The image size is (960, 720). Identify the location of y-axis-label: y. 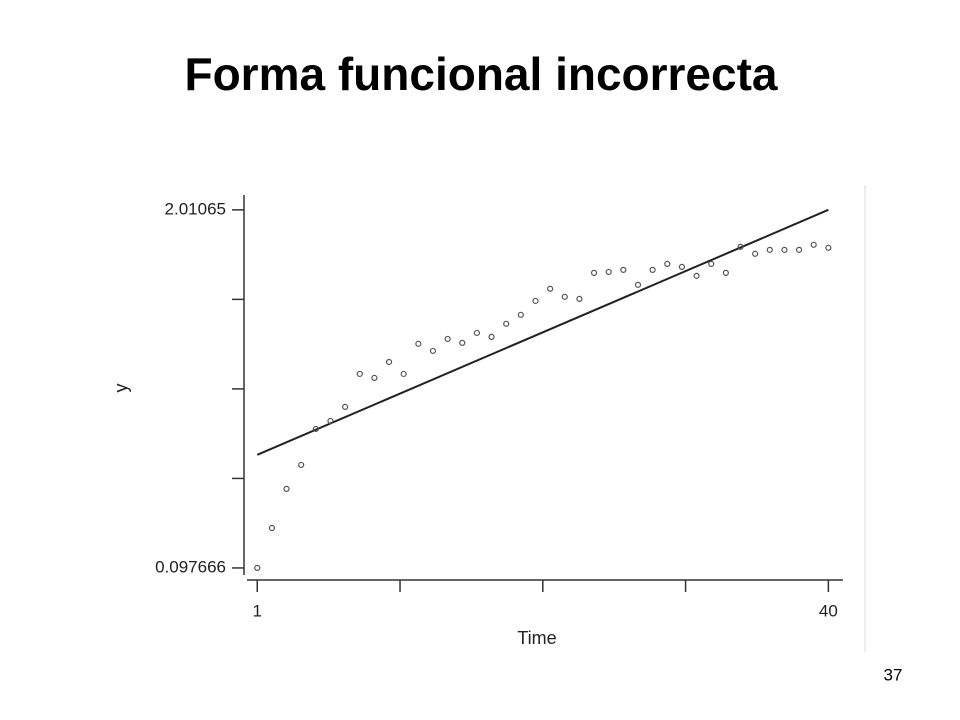
(121, 388).